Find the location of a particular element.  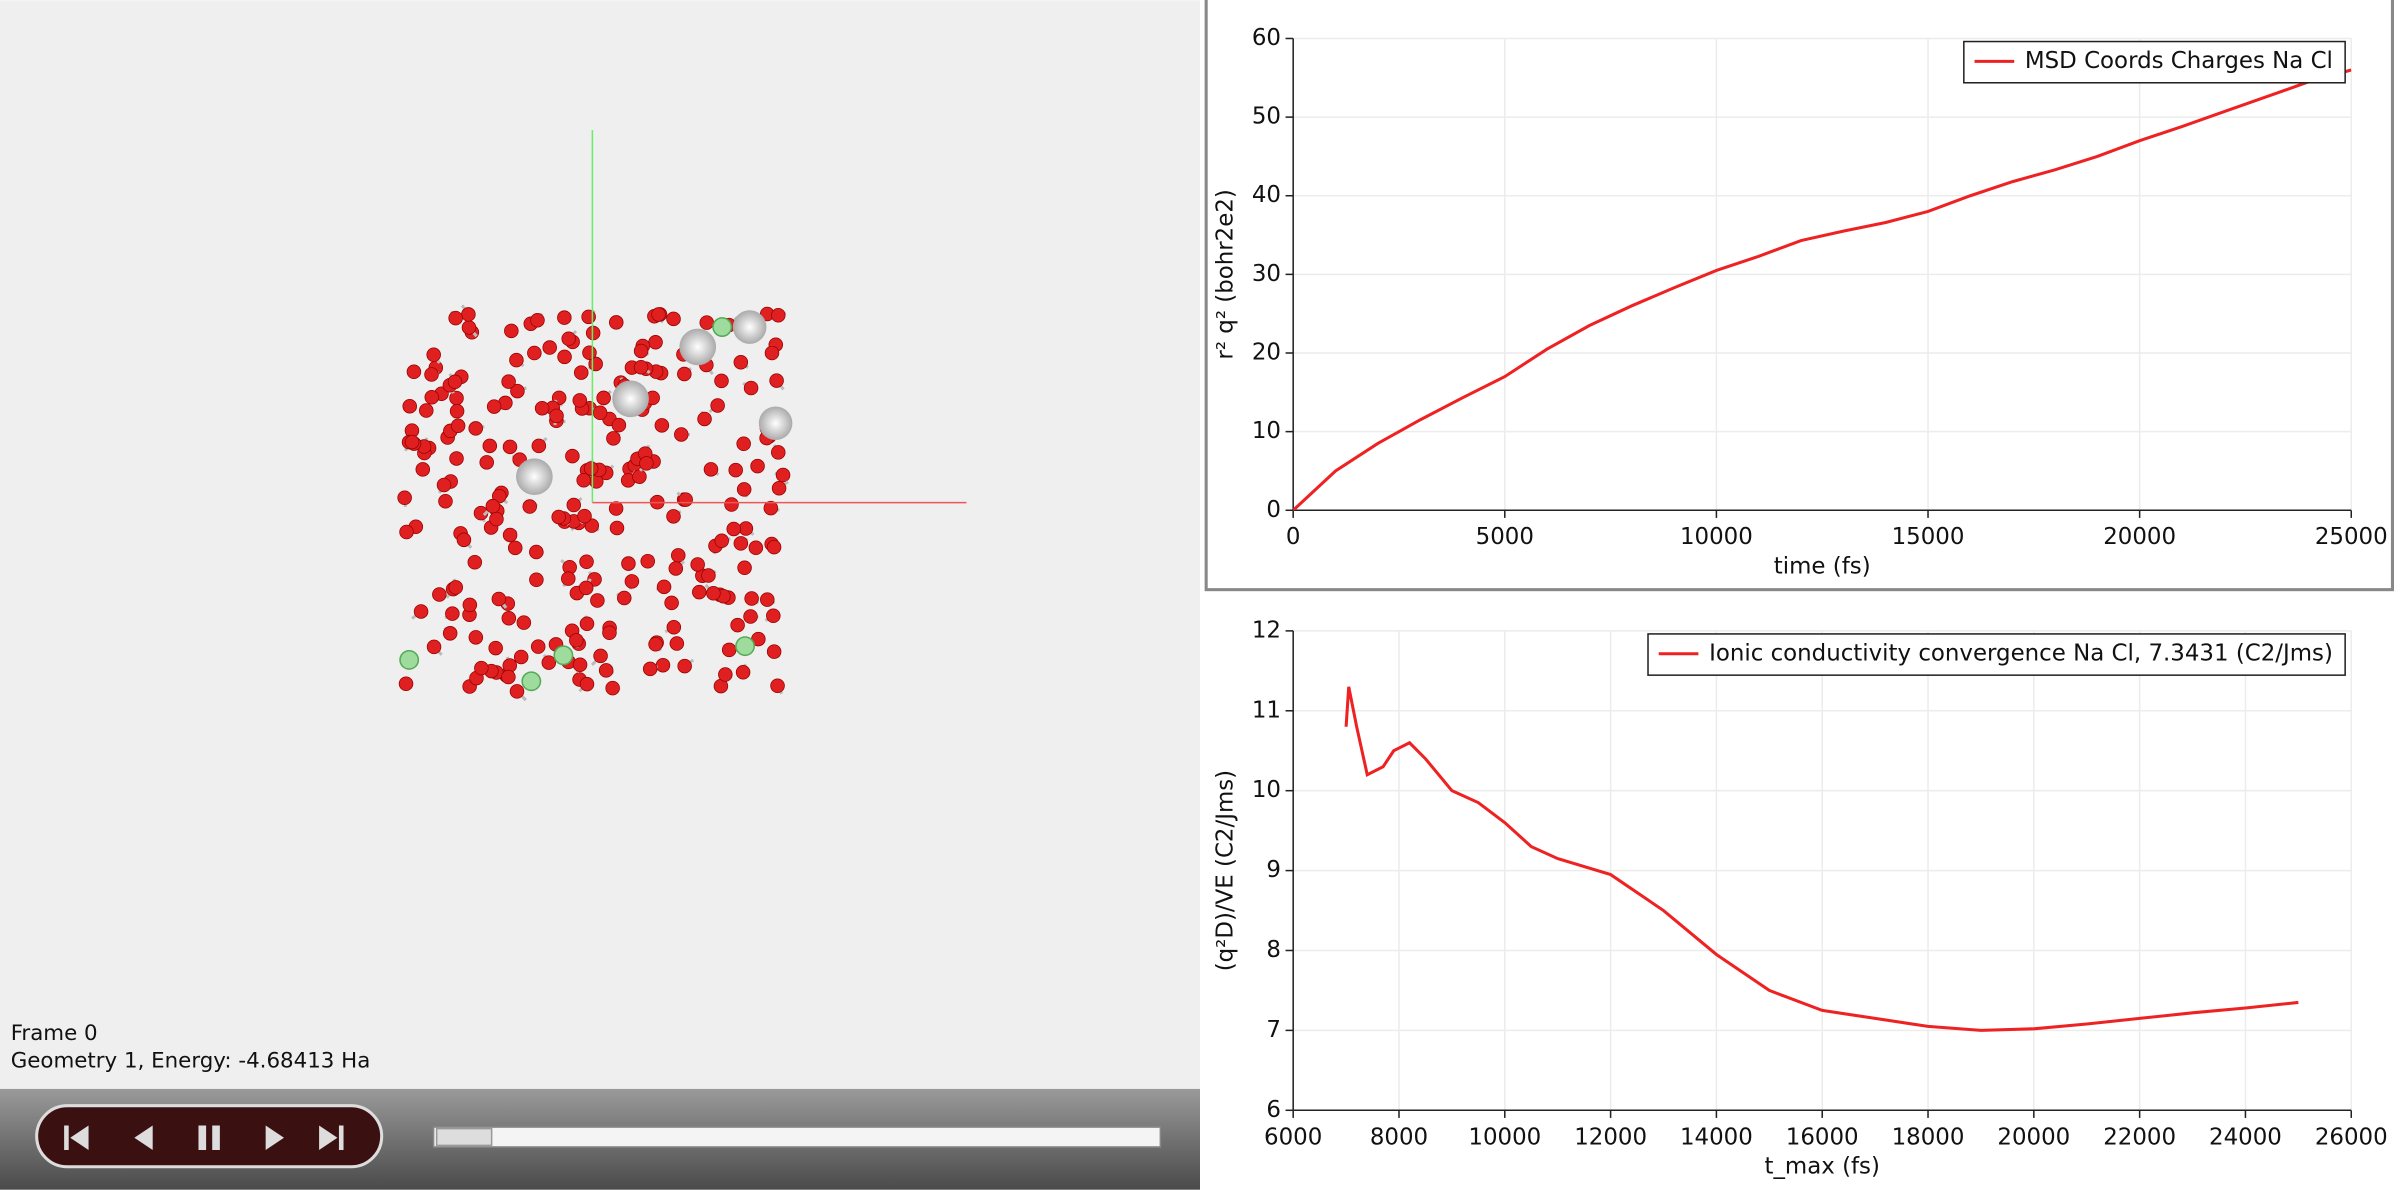

sodium is located at coordinates (630, 398).